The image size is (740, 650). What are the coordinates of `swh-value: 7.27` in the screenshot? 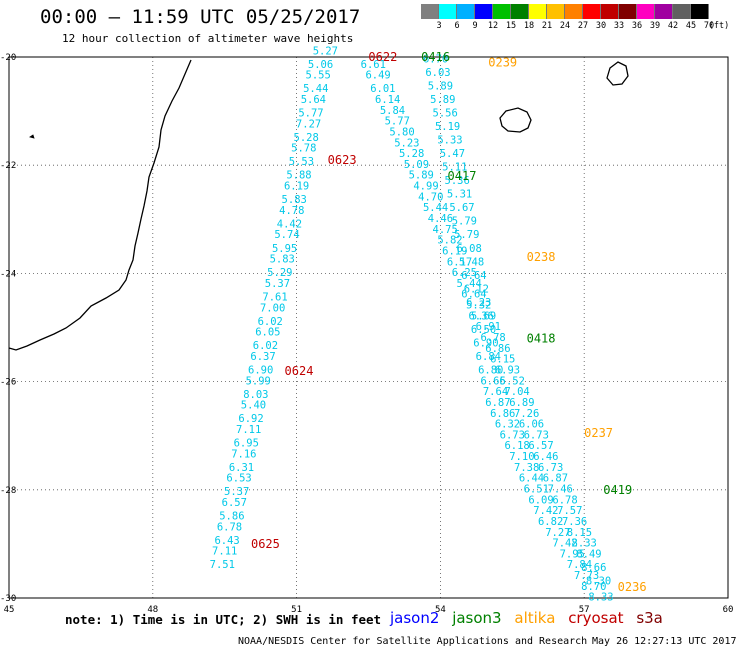 It's located at (557, 533).